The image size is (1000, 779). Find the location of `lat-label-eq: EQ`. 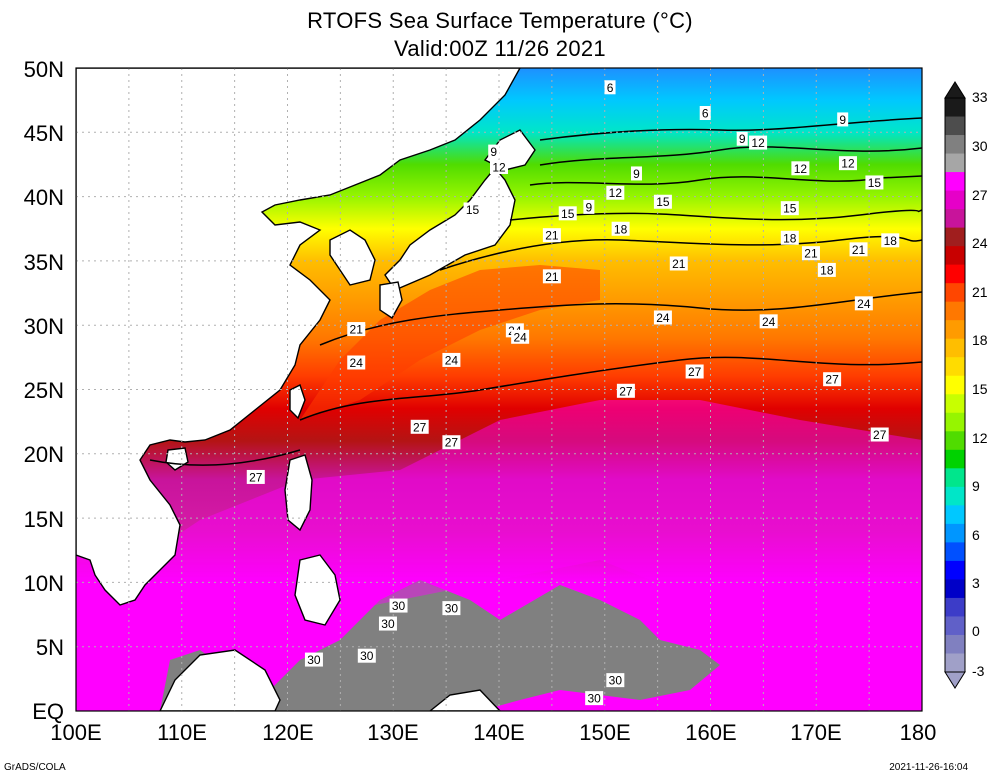

lat-label-eq: EQ is located at coordinates (48, 711).